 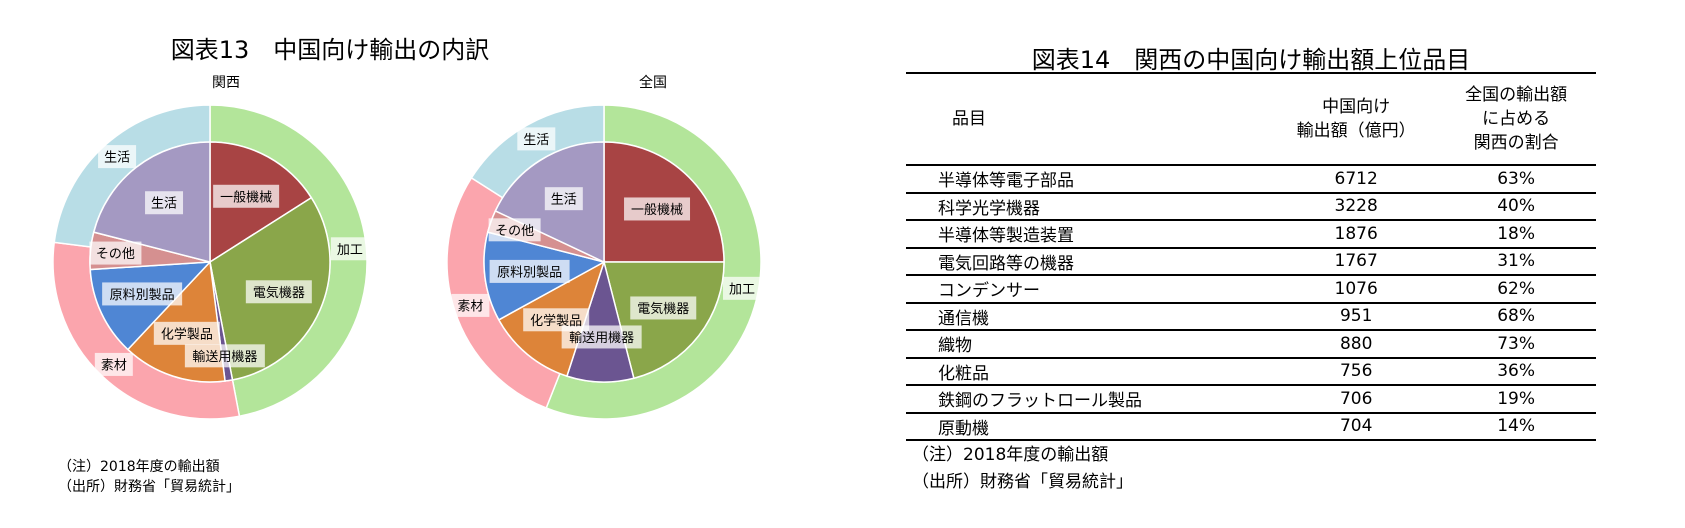 I want to click on cell-item: 原動機, so click(x=963, y=428).